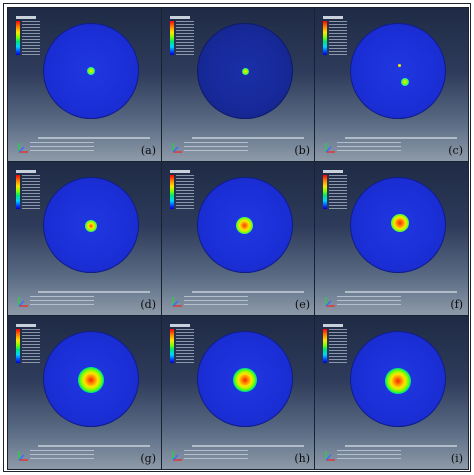  Describe the element at coordinates (455, 150) in the screenshot. I see `panel-label: (c)` at that location.